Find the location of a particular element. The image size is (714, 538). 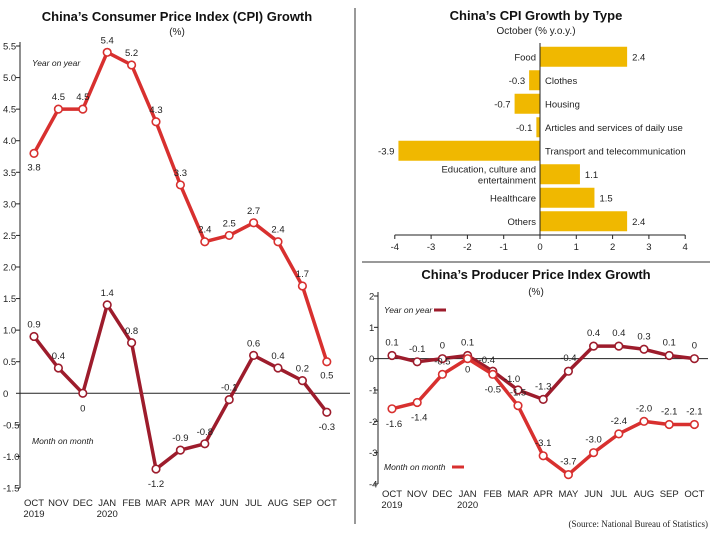

bytype-category-label: Transport and telecommunication is located at coordinates (615, 151).